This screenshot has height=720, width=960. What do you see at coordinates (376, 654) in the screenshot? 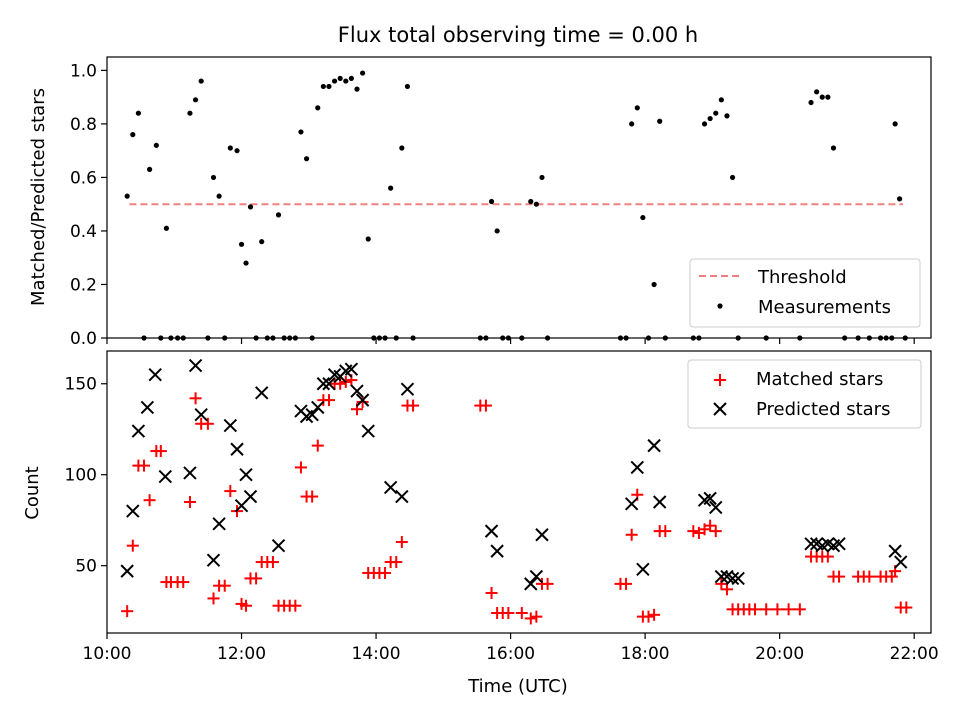
I see `x-tick-label: 14:00` at bounding box center [376, 654].